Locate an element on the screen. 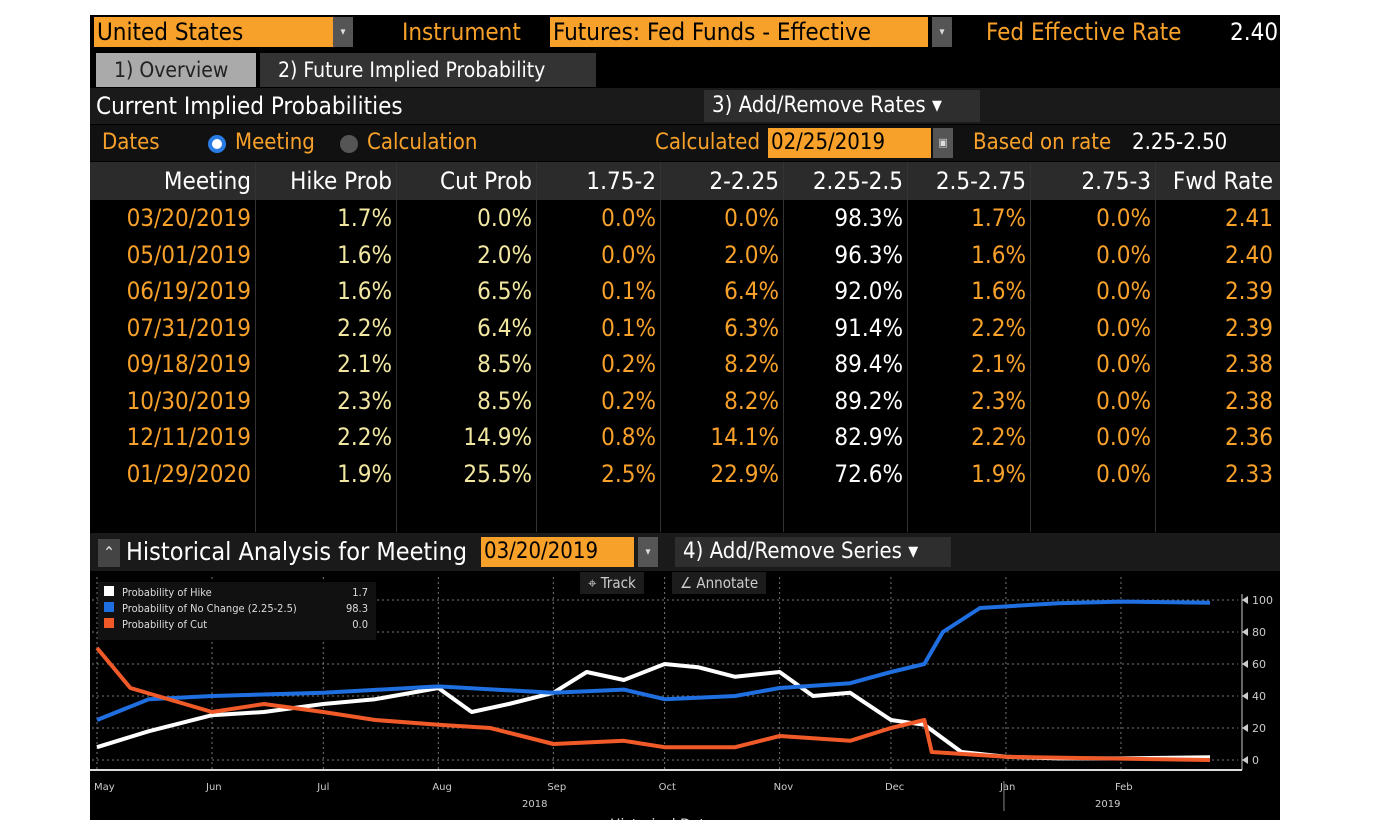 The width and height of the screenshot is (1396, 840). instrument-select: Futures: Fed Funds - Effective is located at coordinates (739, 32).